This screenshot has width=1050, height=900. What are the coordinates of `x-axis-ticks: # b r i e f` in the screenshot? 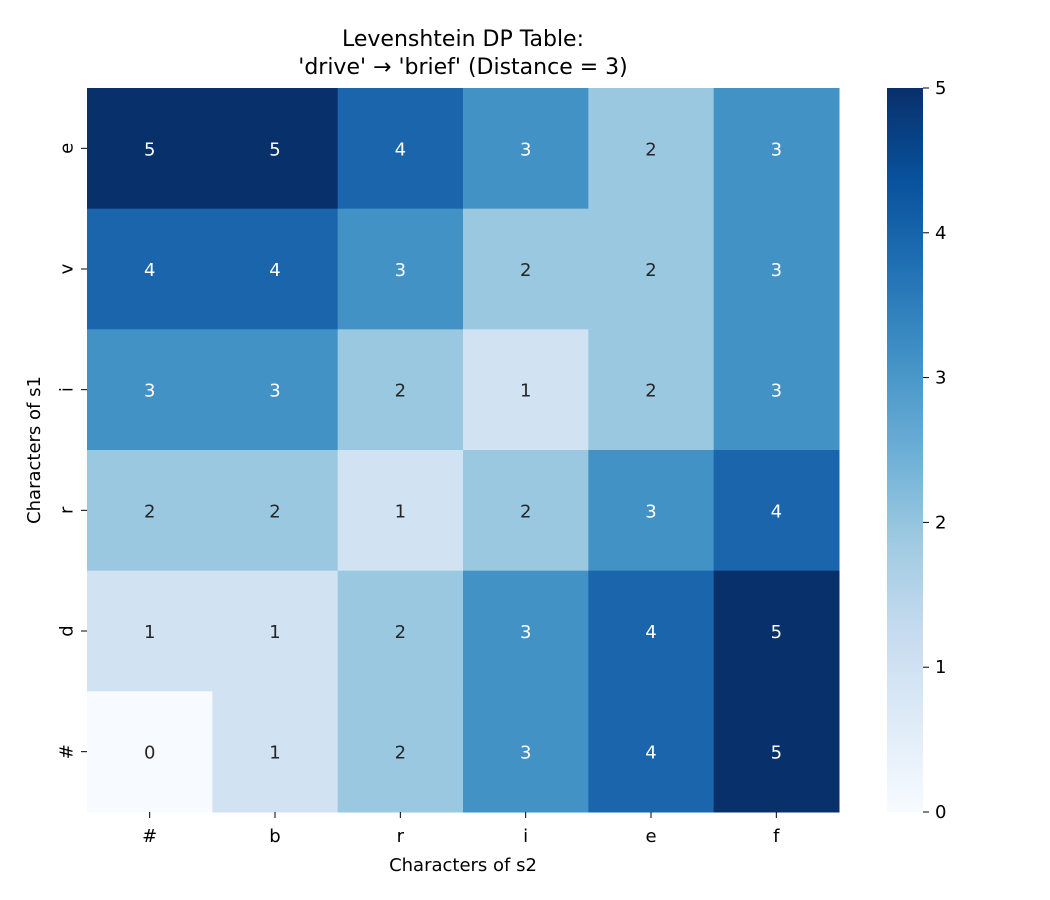 It's located at (461, 829).